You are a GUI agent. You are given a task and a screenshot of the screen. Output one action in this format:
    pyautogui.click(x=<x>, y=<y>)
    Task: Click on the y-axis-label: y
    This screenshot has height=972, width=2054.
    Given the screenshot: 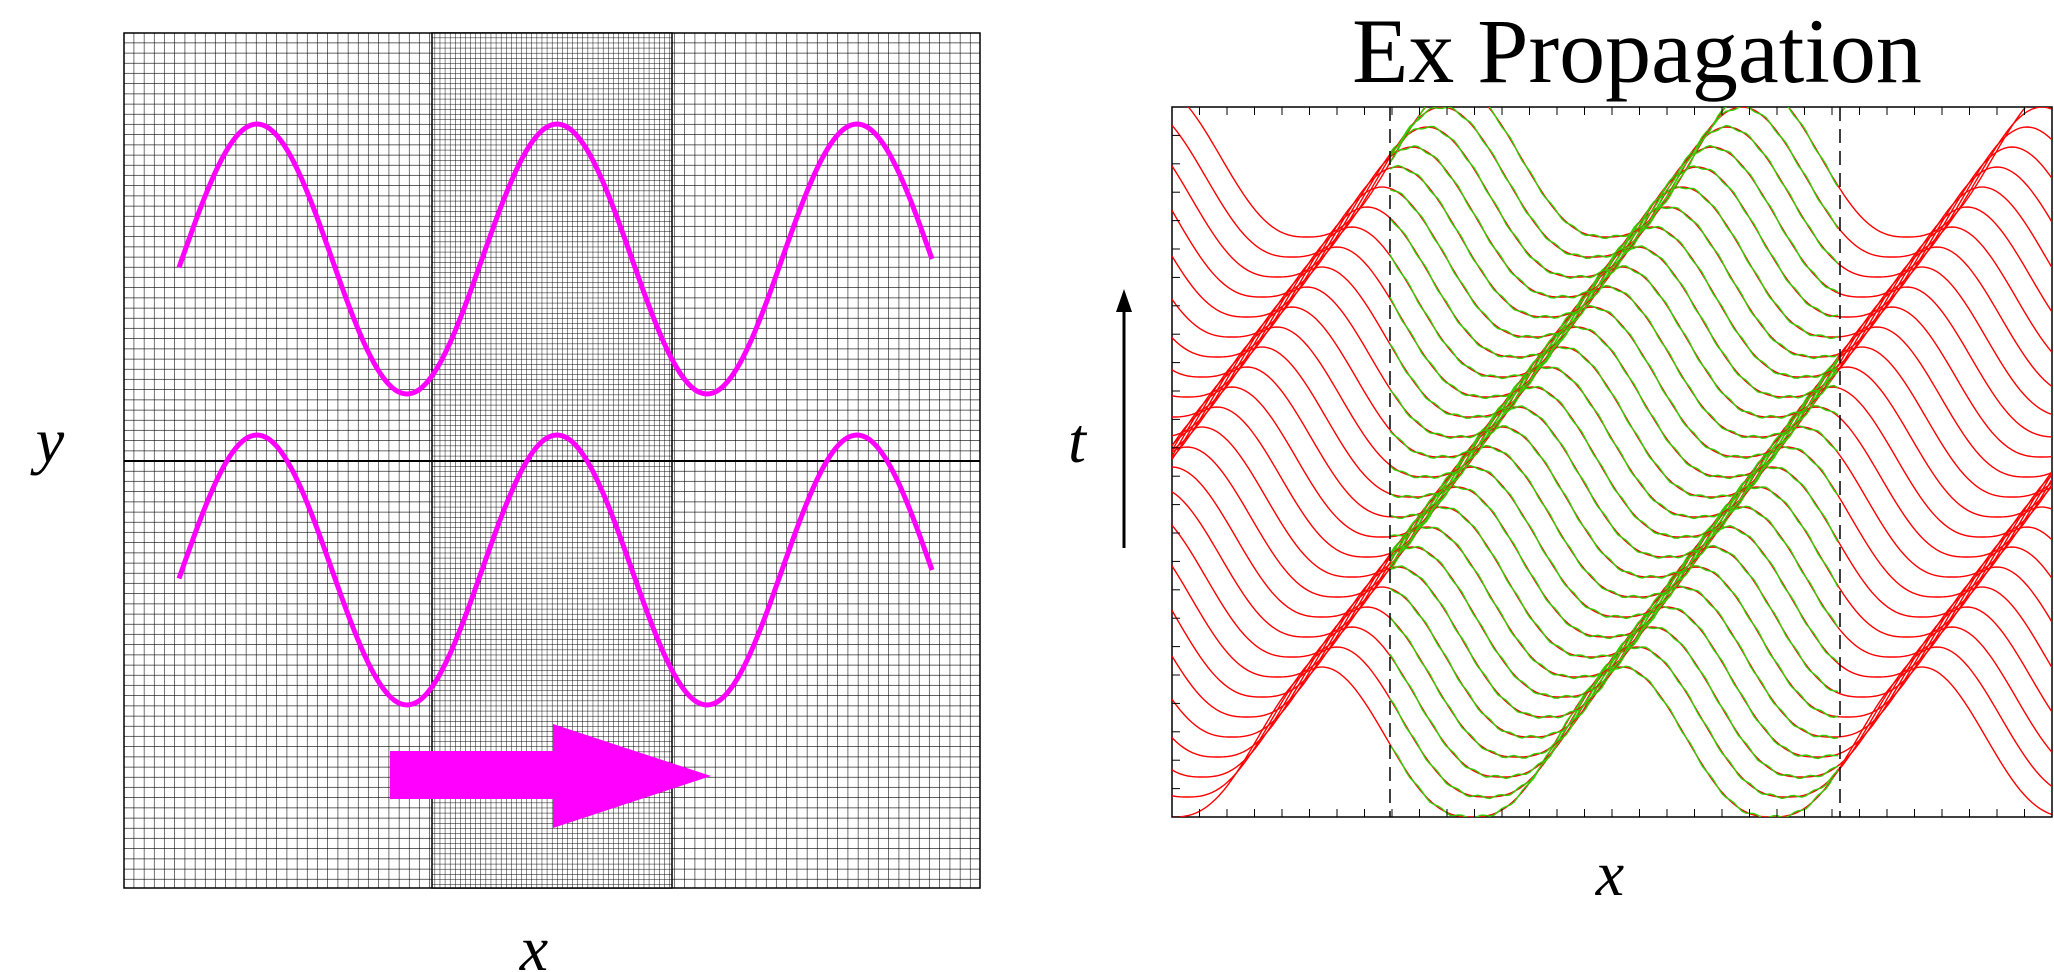 What is the action you would take?
    pyautogui.click(x=47, y=440)
    